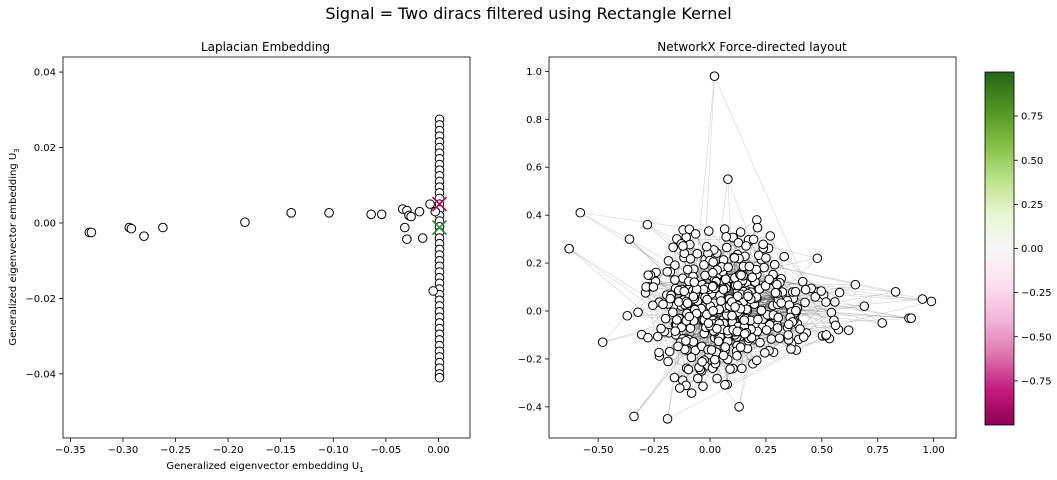  What do you see at coordinates (530, 407) in the screenshot?
I see `right-y-tick-label: −0.4` at bounding box center [530, 407].